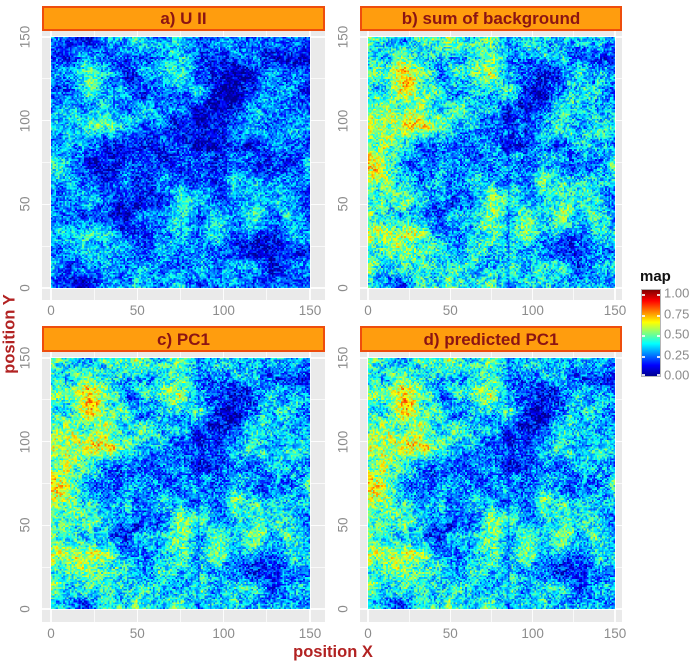 The image size is (696, 666). Describe the element at coordinates (180, 162) in the screenshot. I see `heatmap-a` at that location.